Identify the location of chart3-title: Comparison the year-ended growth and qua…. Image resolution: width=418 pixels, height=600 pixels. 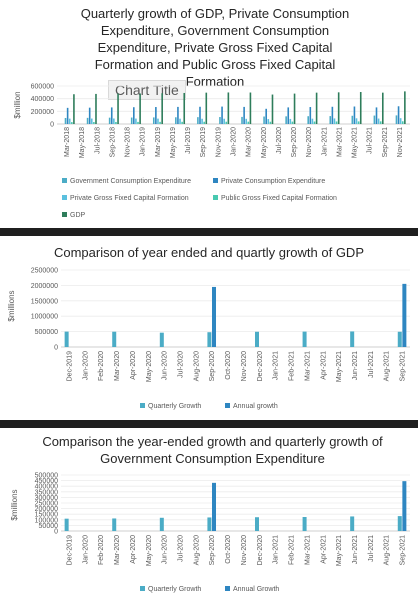
(212, 450).